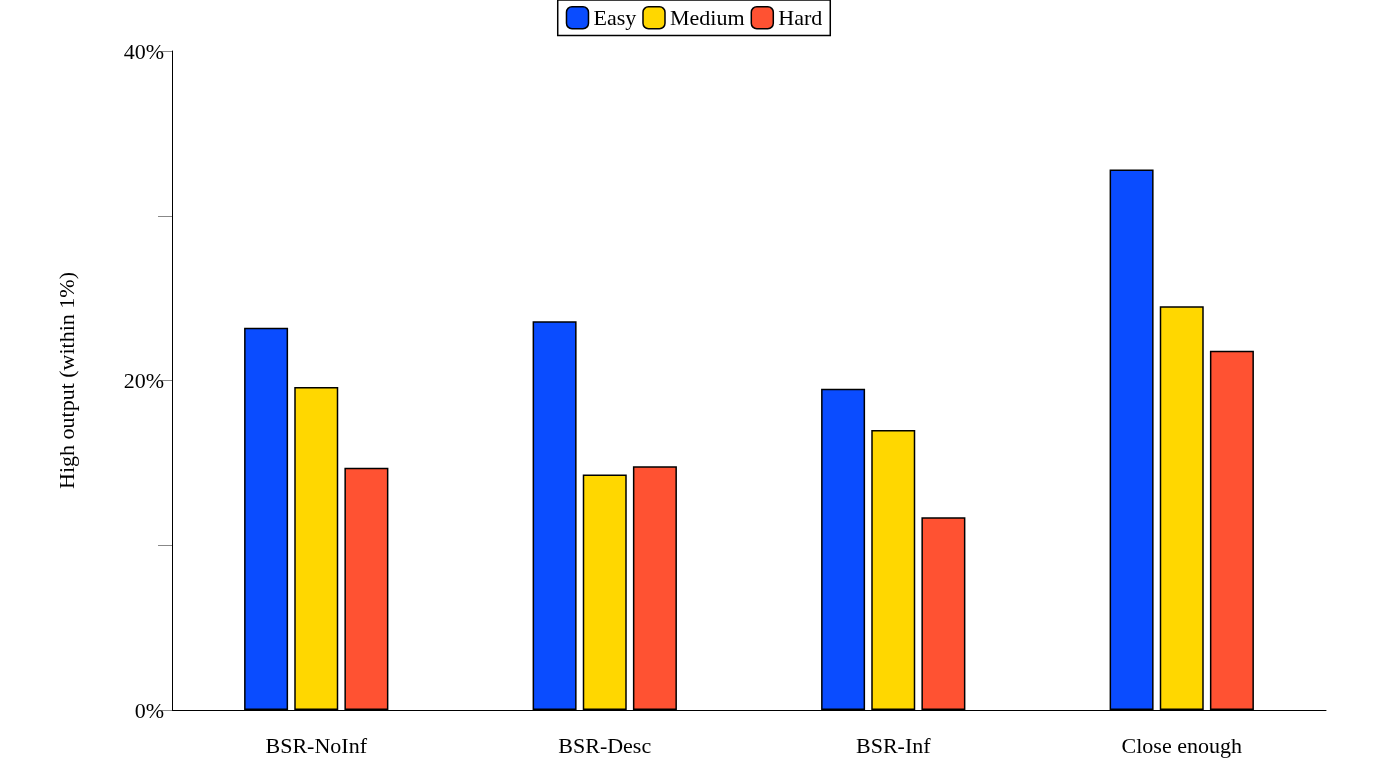 The width and height of the screenshot is (1388, 772). I want to click on x-tick-label: Close enough, so click(1181, 745).